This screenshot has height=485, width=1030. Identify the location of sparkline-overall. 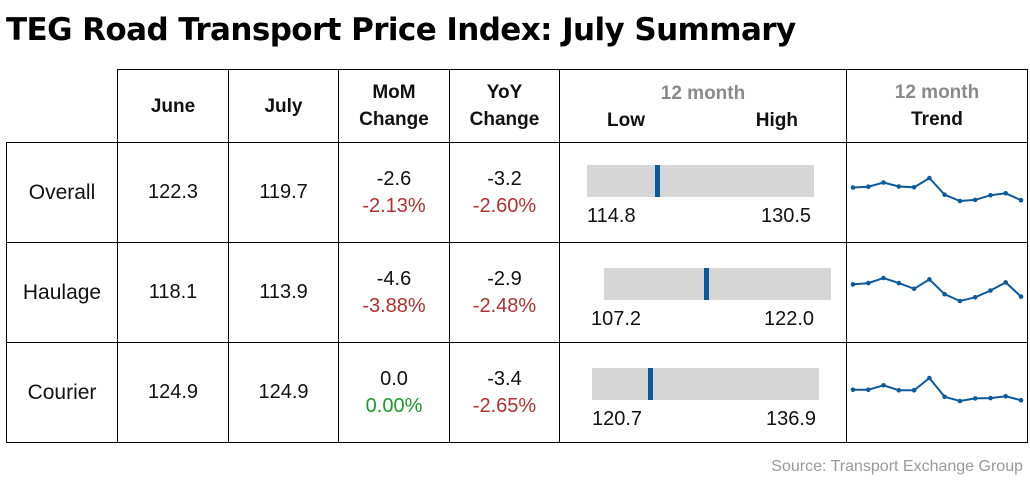
(937, 189).